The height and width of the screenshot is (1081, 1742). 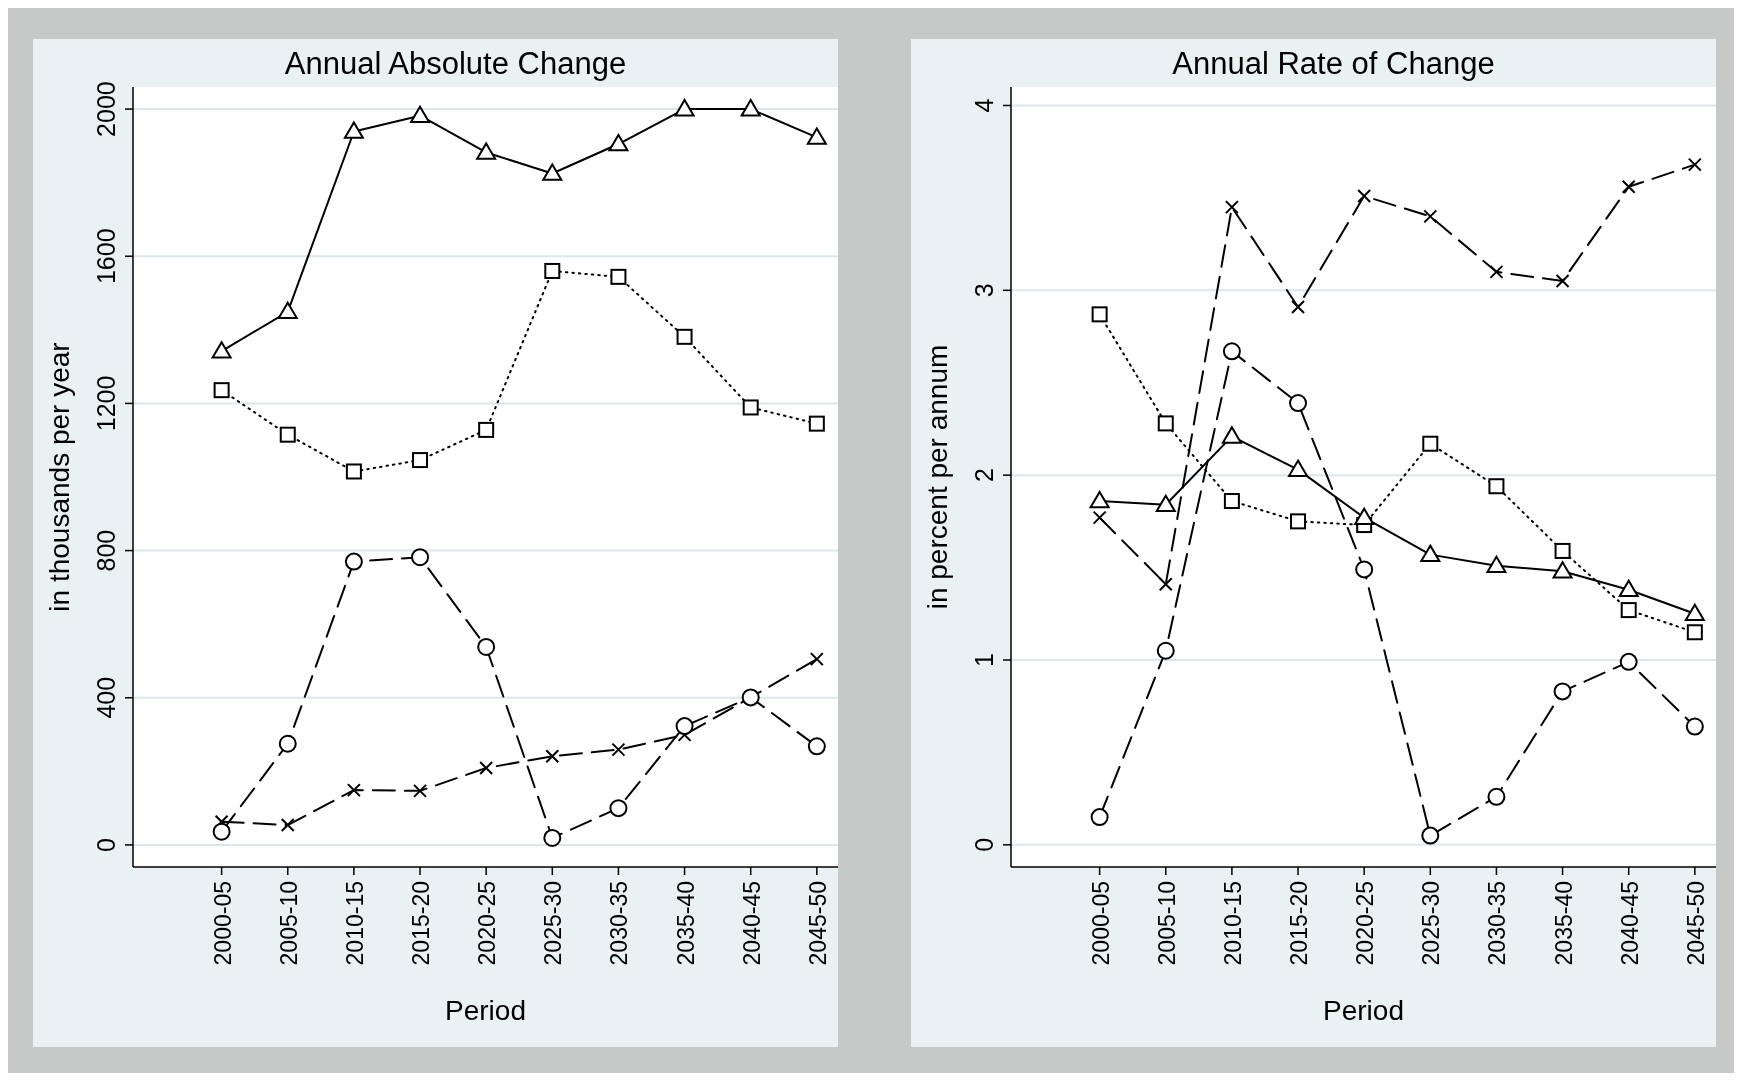 What do you see at coordinates (106, 256) in the screenshot?
I see `y-tick-label: 1600` at bounding box center [106, 256].